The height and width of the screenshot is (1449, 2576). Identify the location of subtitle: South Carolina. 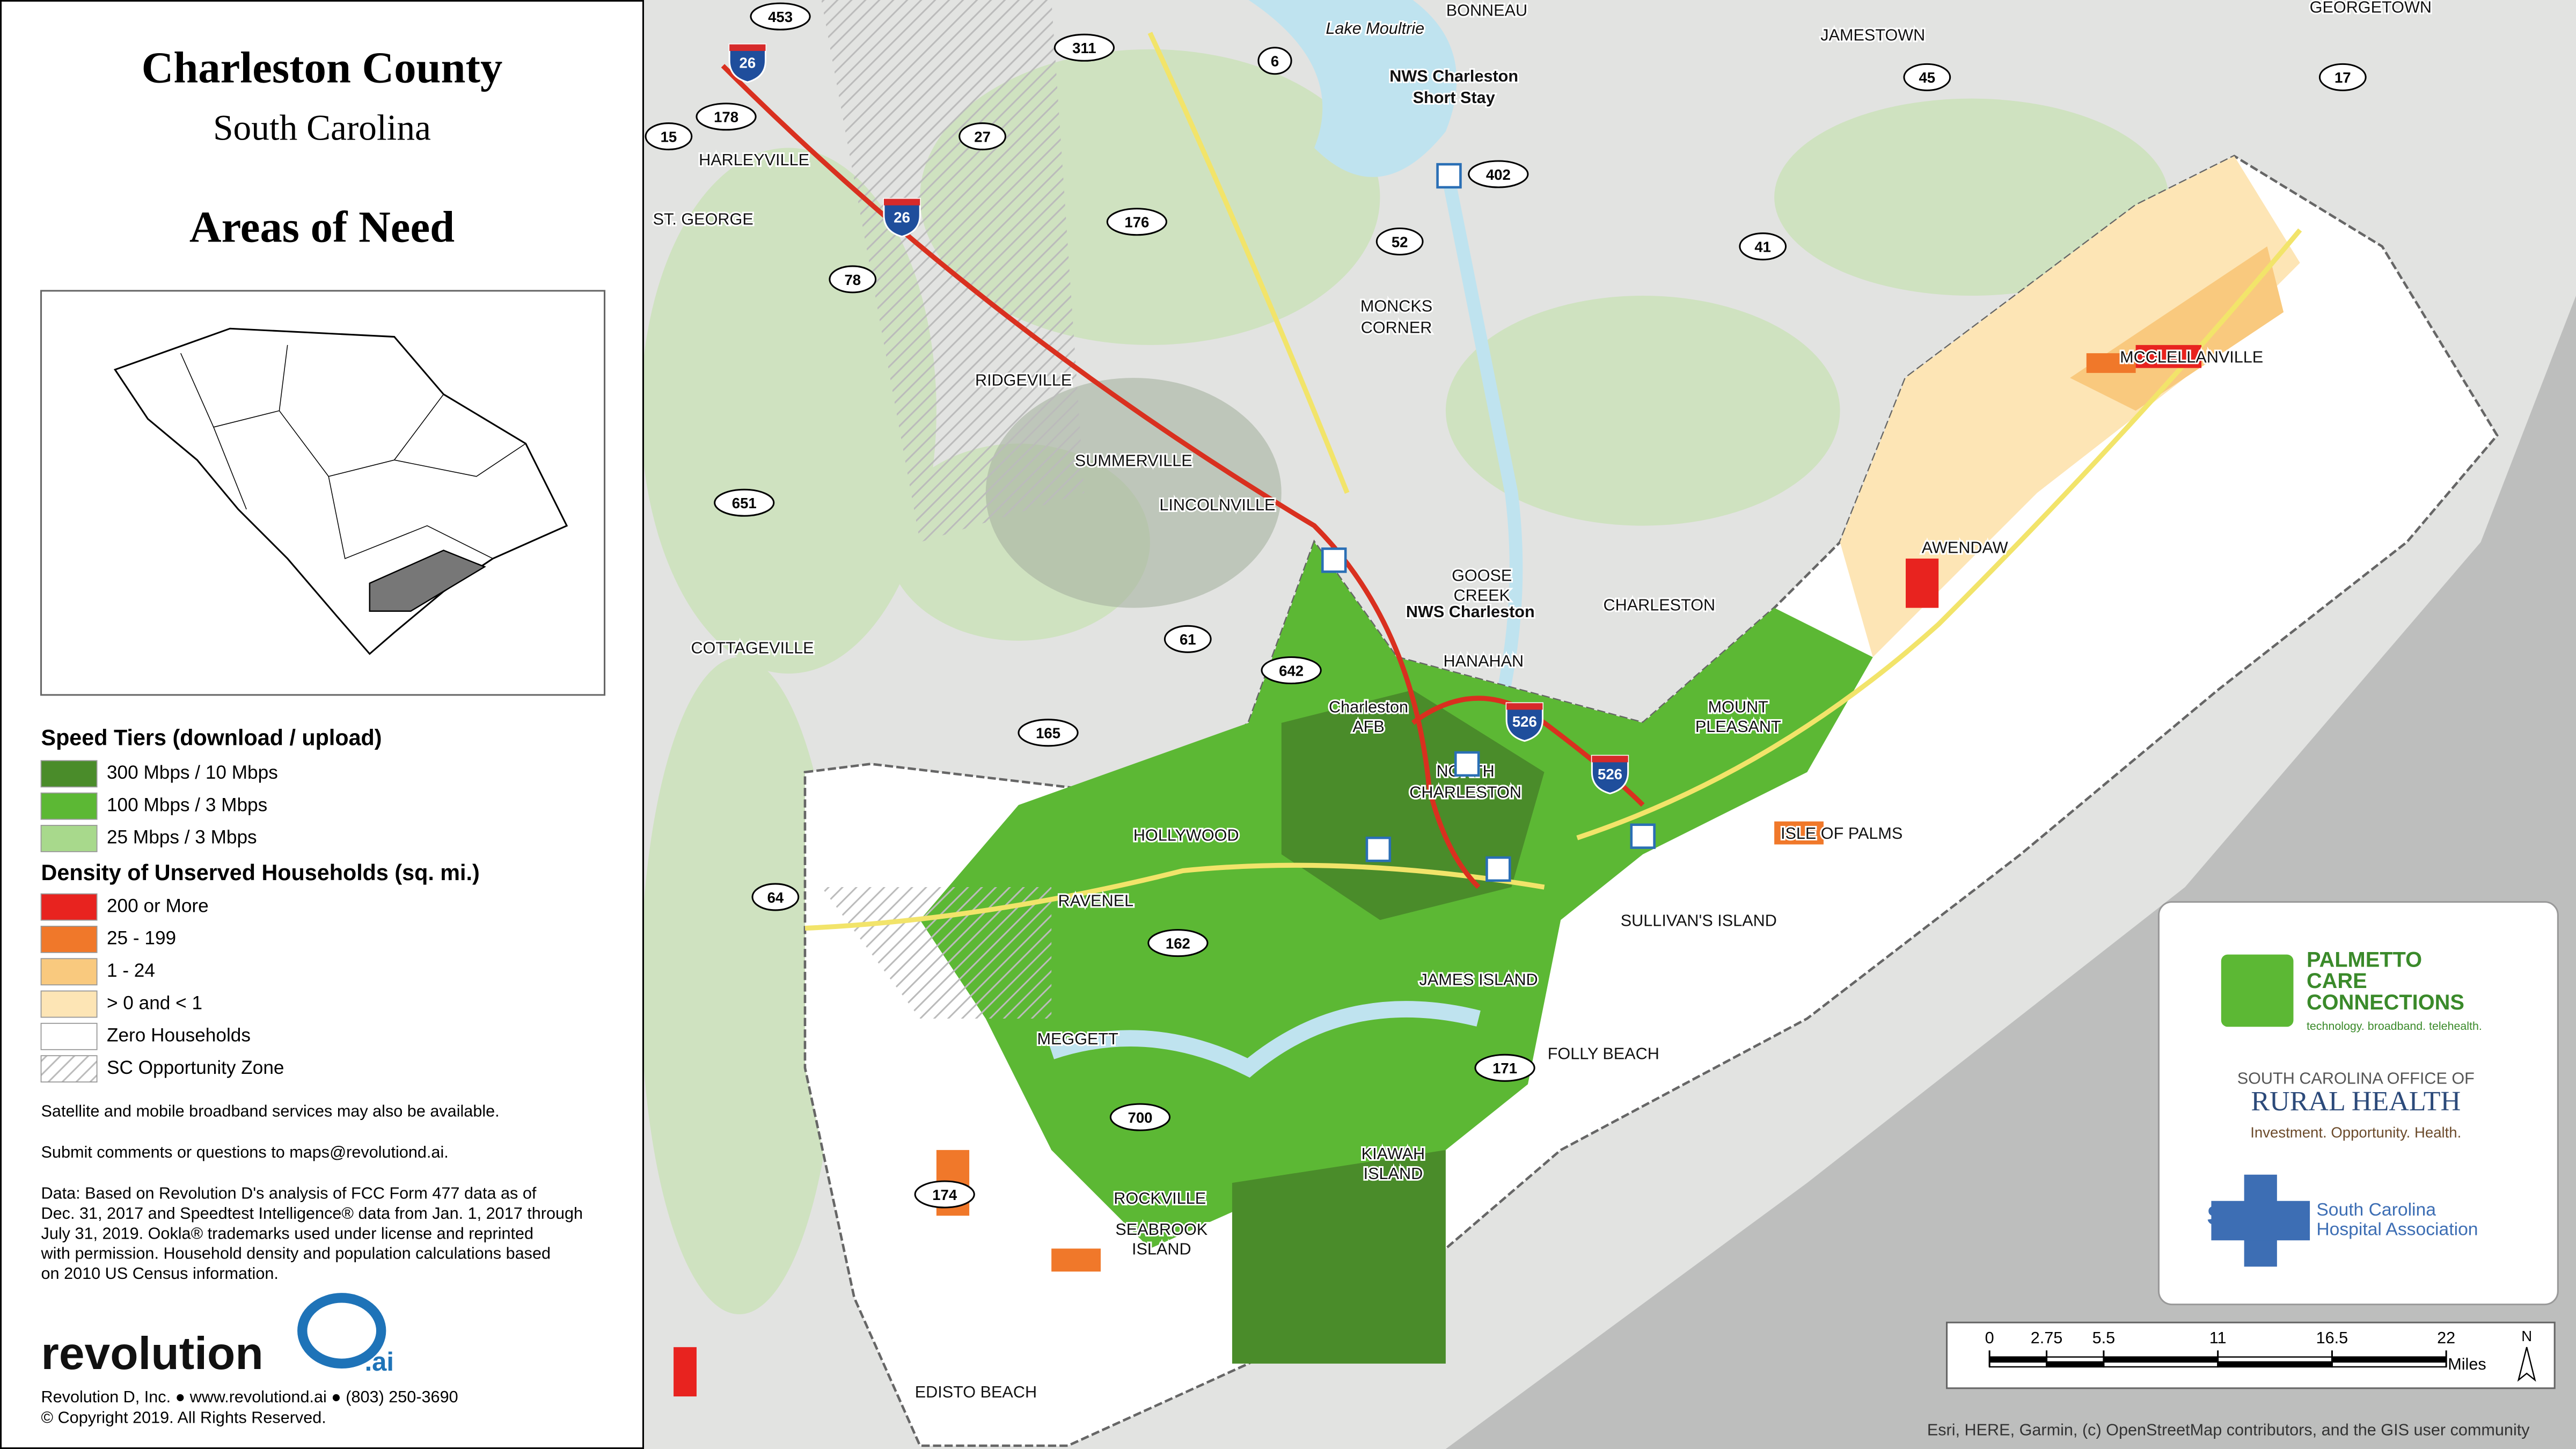
(322, 127).